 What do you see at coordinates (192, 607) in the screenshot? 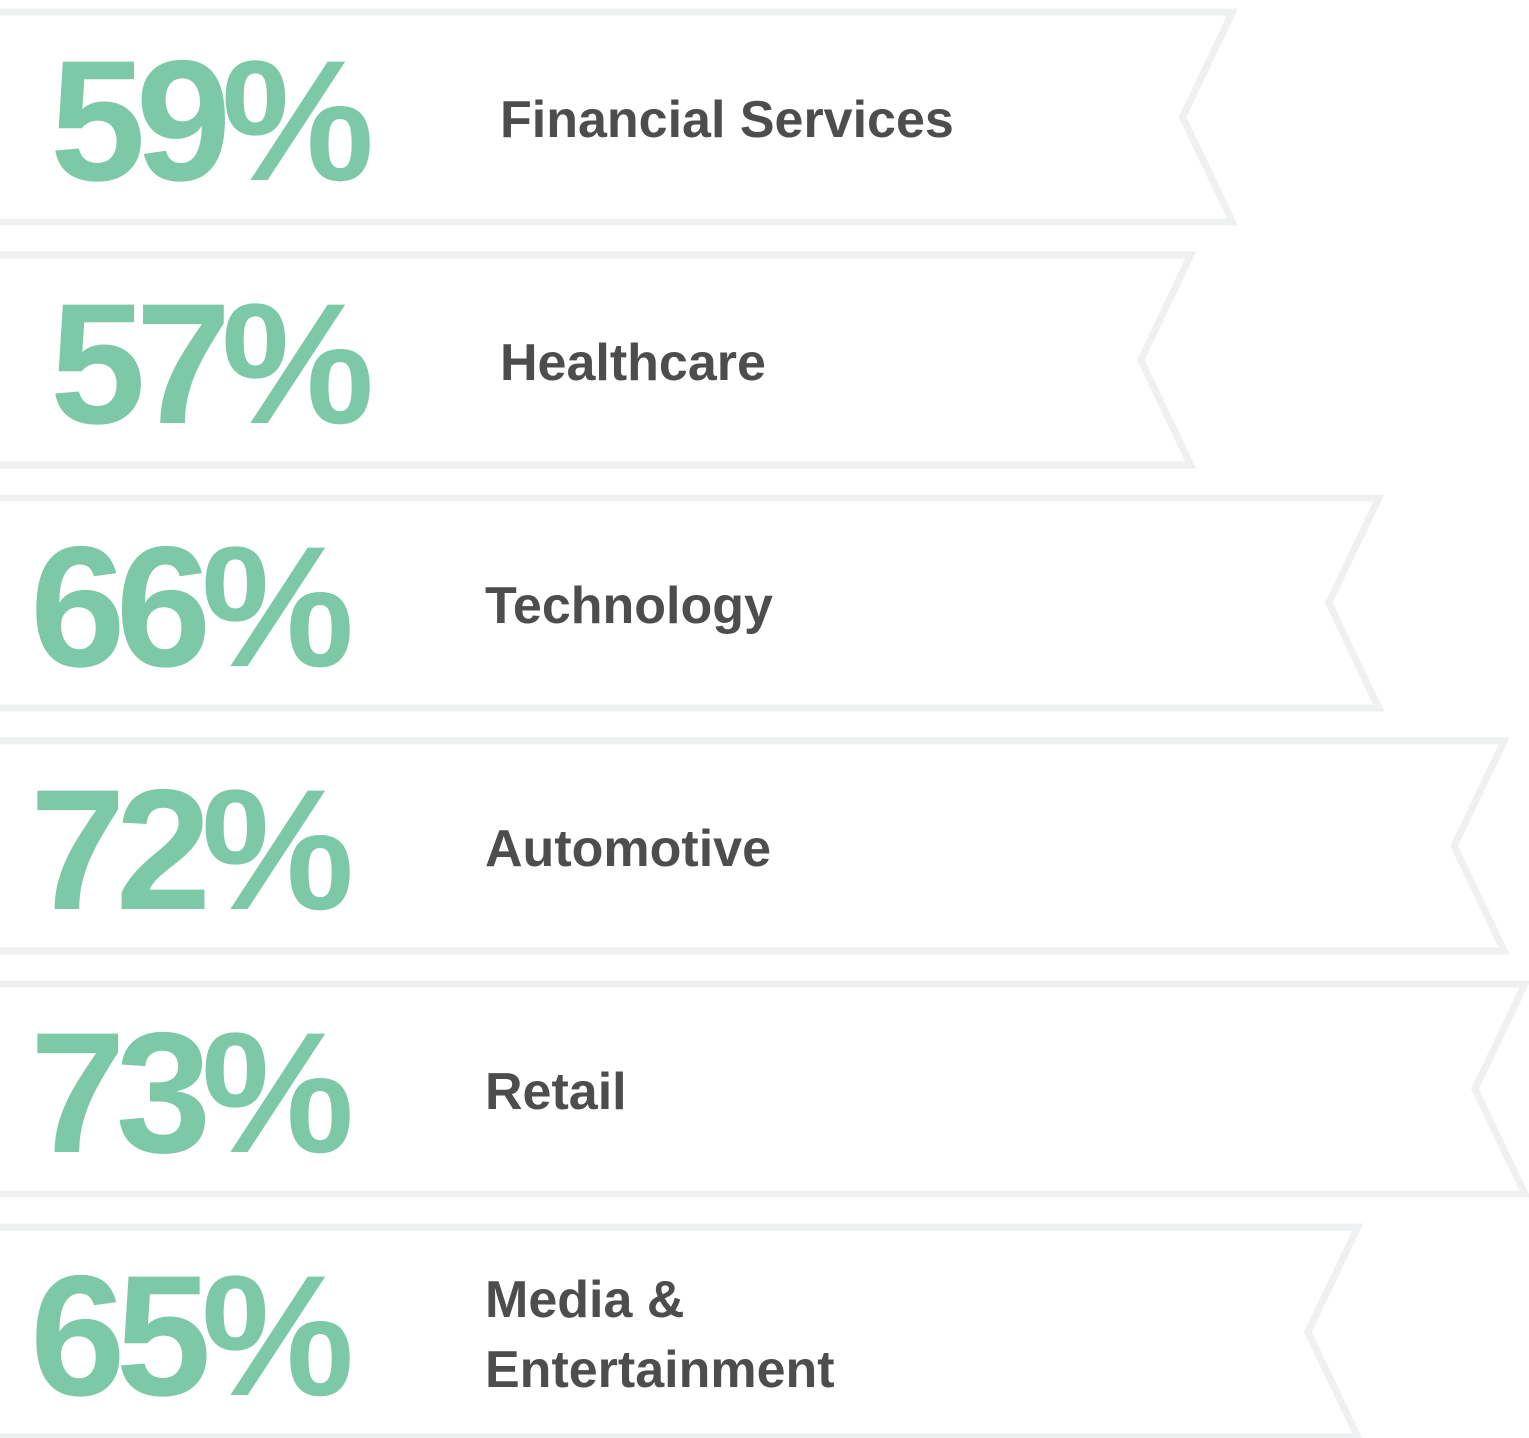
I see `value-label: 66%` at bounding box center [192, 607].